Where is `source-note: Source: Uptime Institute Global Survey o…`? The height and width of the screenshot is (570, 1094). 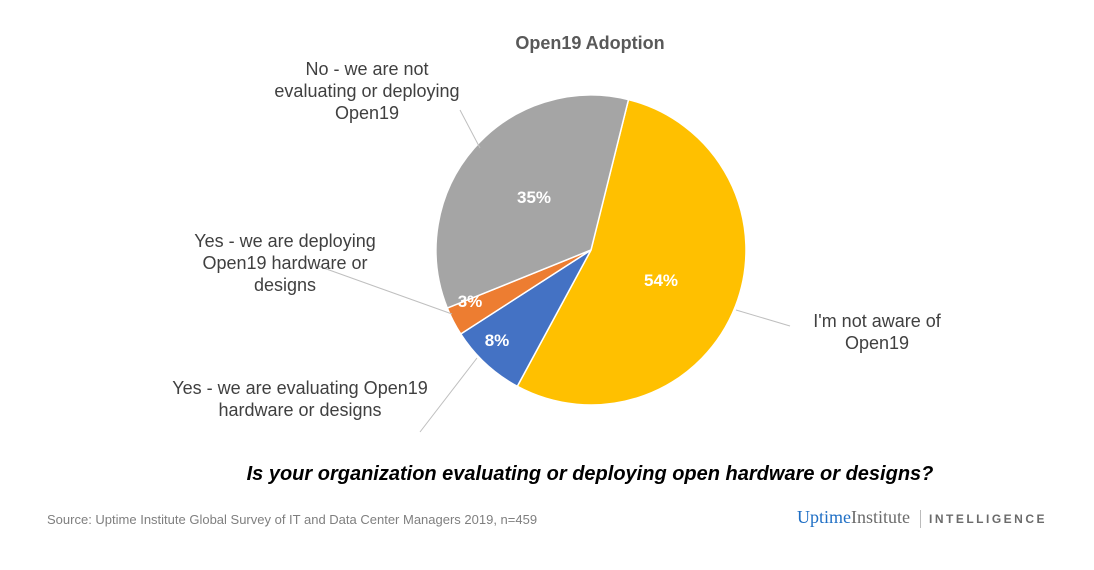
source-note: Source: Uptime Institute Global Survey o… is located at coordinates (292, 519).